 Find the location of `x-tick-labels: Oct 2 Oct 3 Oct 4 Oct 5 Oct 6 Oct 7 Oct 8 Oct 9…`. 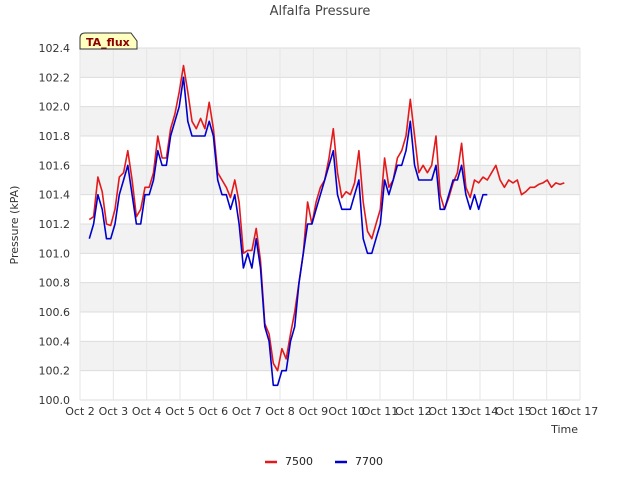

x-tick-labels: Oct 2 Oct 3 Oct 4 Oct 5 Oct 6 Oct 7 Oct 8 Oct 9… is located at coordinates (331, 411).